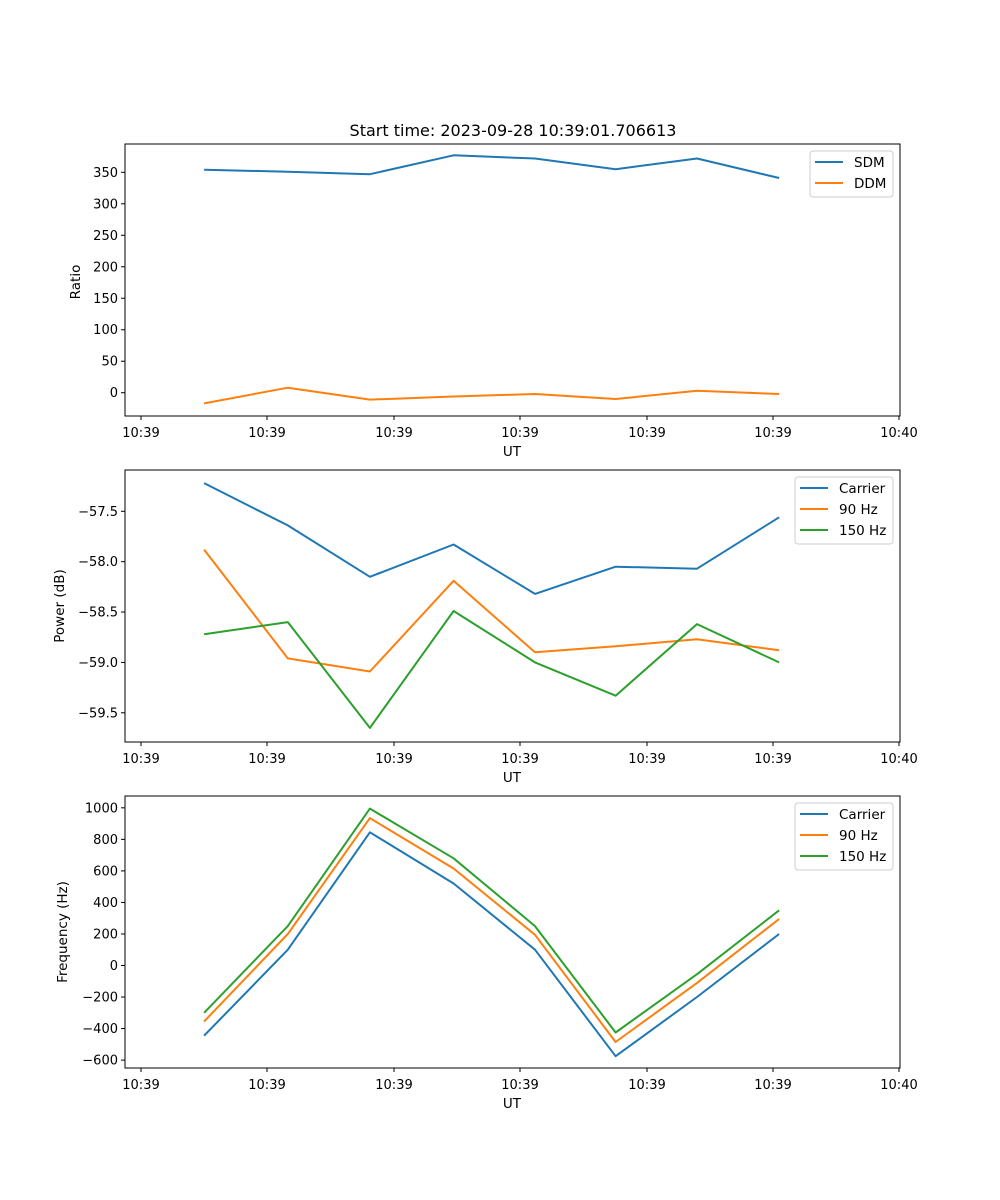 This screenshot has width=1000, height=1200. What do you see at coordinates (492, 166) in the screenshot?
I see `series-line-sdm` at bounding box center [492, 166].